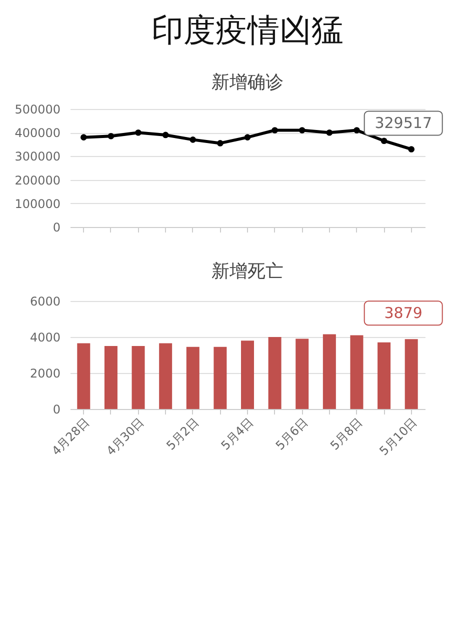  I want to click on x-tick-label: 4月28日, so click(70, 436).